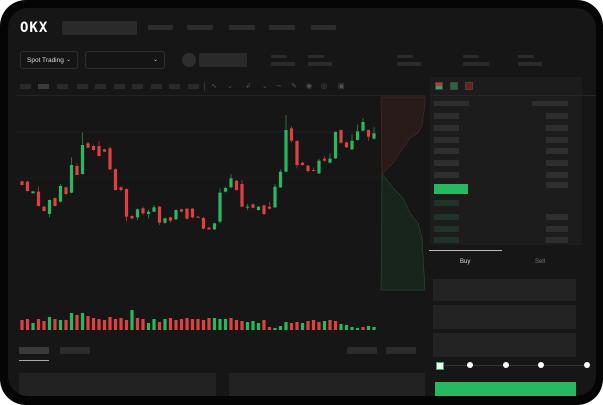  I want to click on orderbook-sell-icon, so click(469, 86).